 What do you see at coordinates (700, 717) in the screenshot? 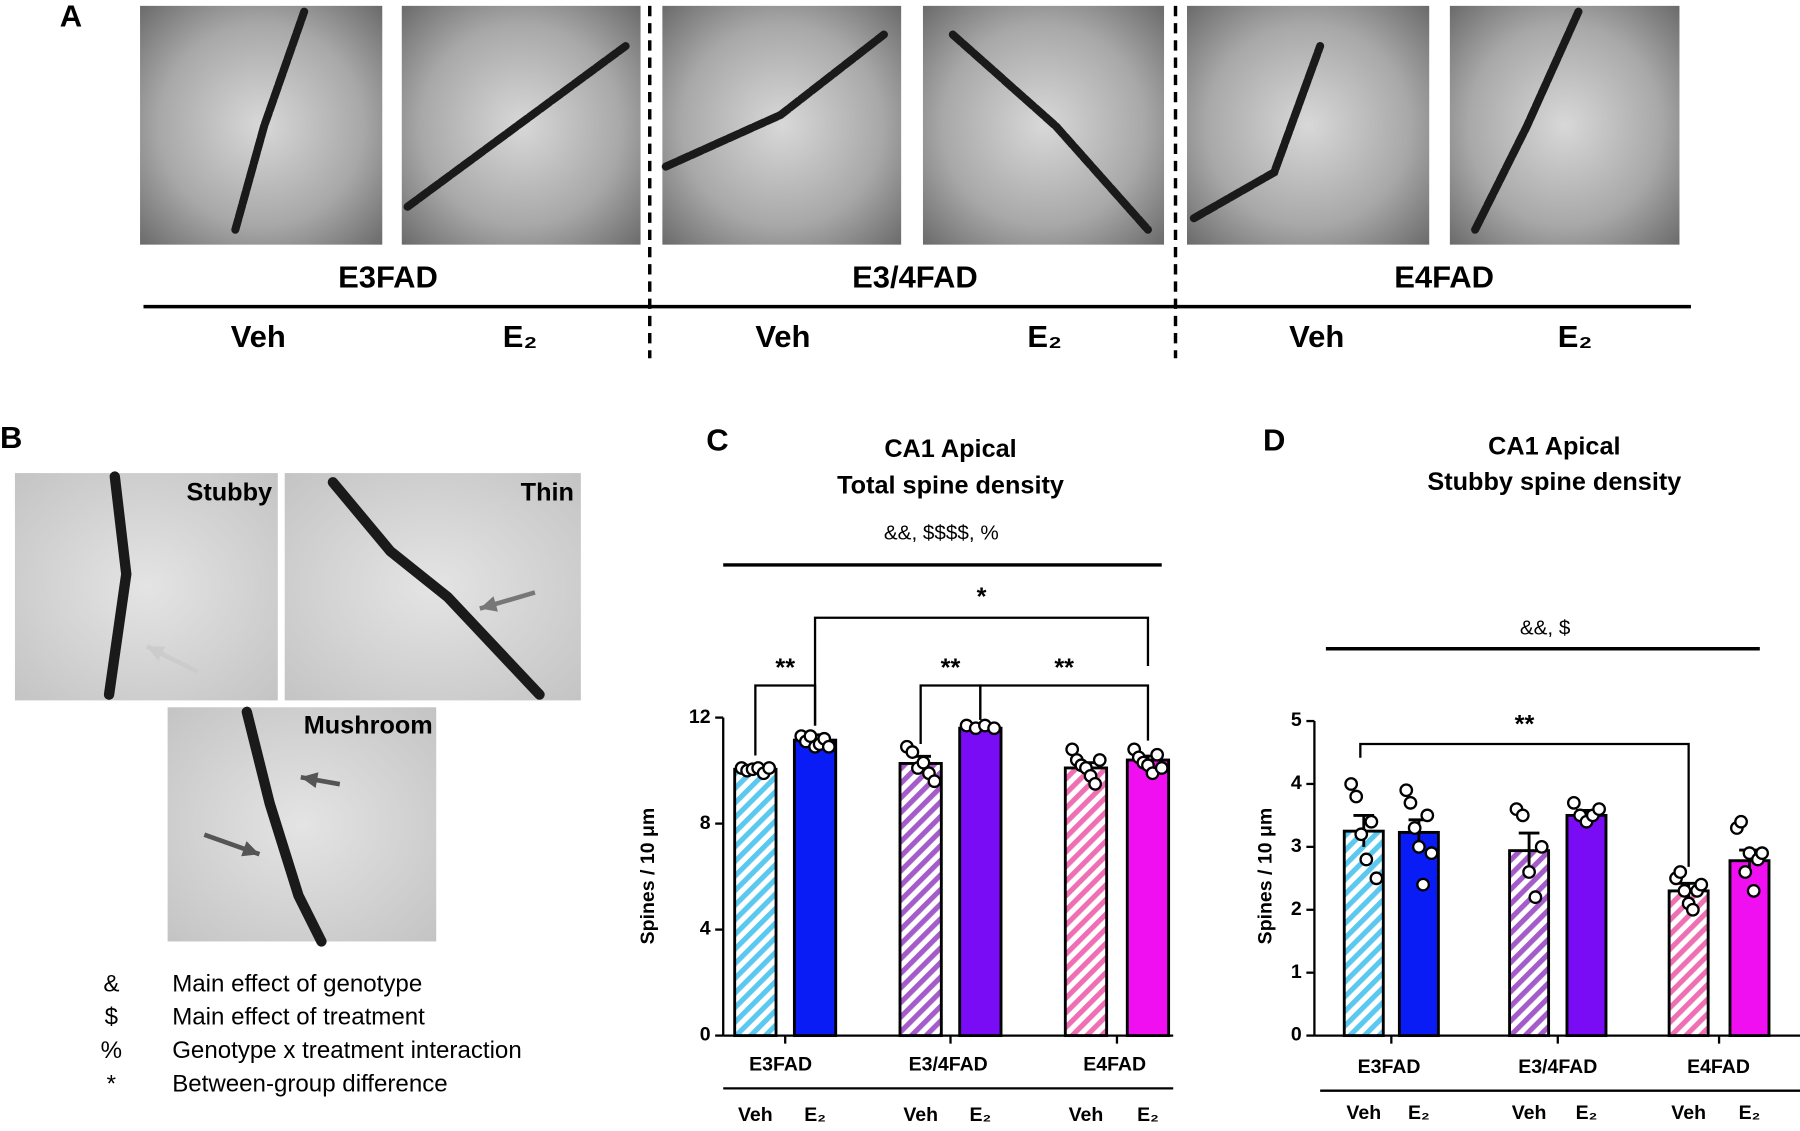
I see `y-tick-label: 12` at bounding box center [700, 717].